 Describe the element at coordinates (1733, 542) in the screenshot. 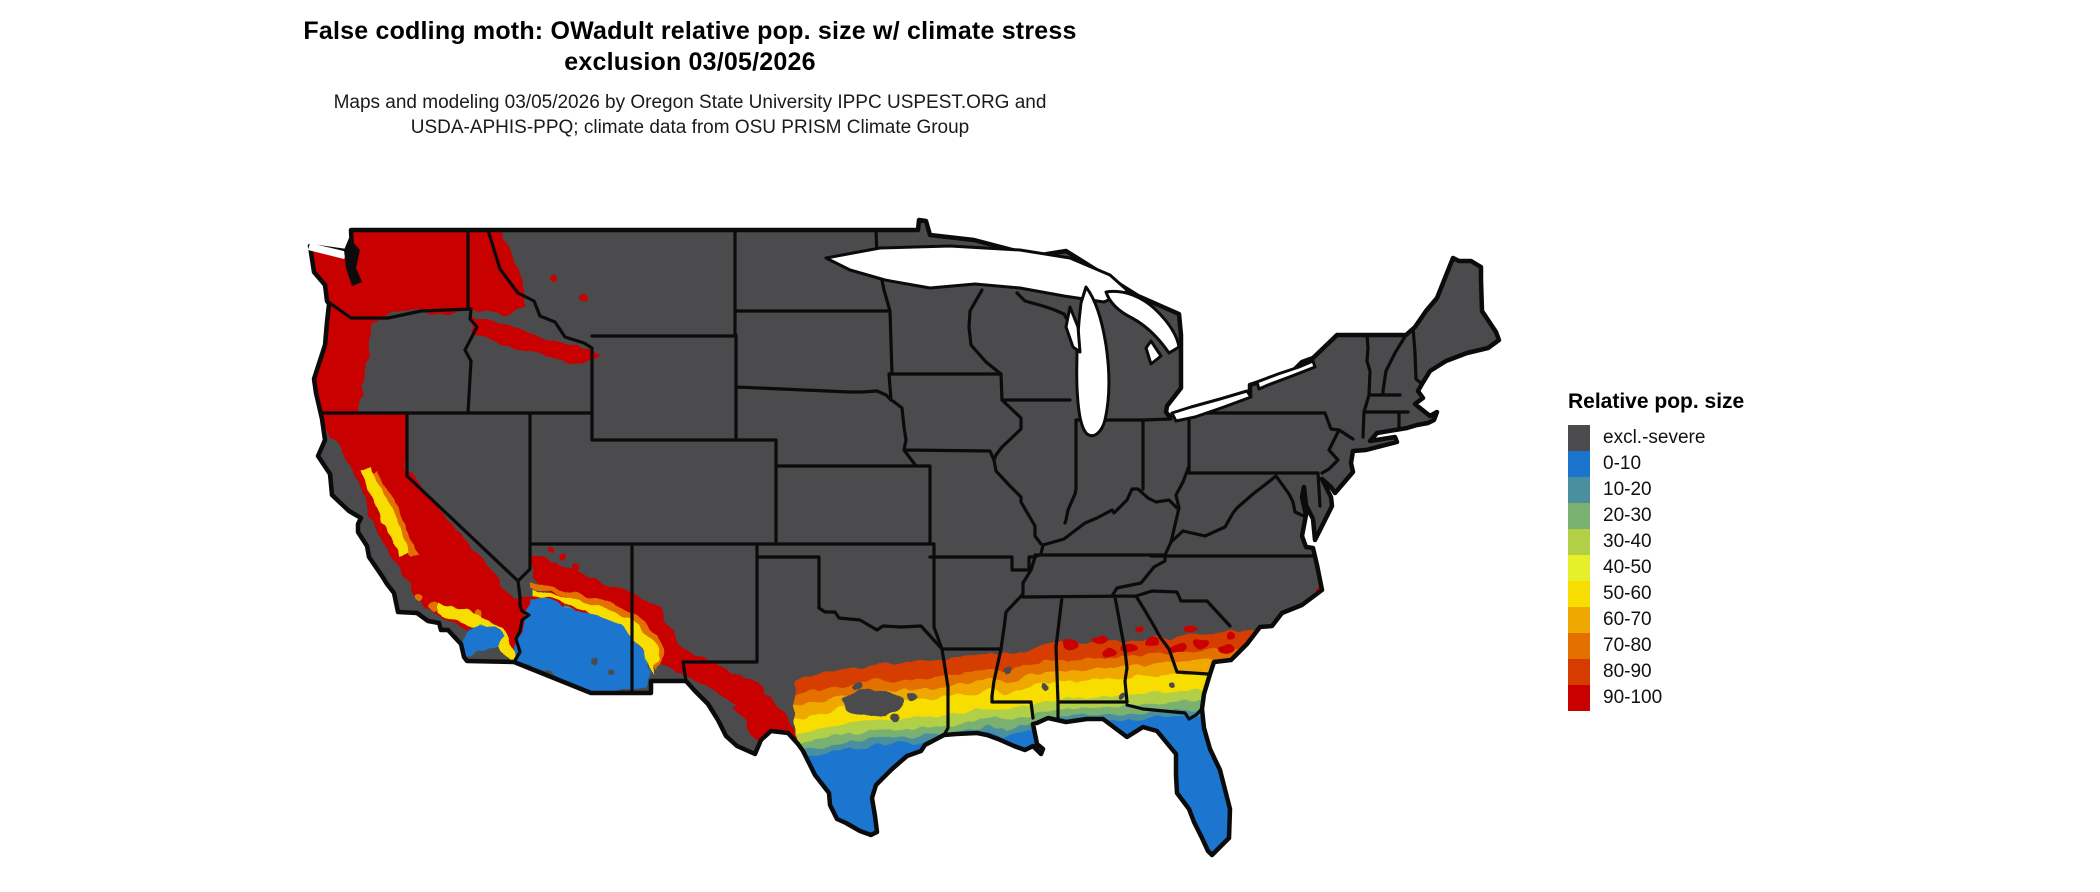

I see `legend-item: 30-40` at that location.